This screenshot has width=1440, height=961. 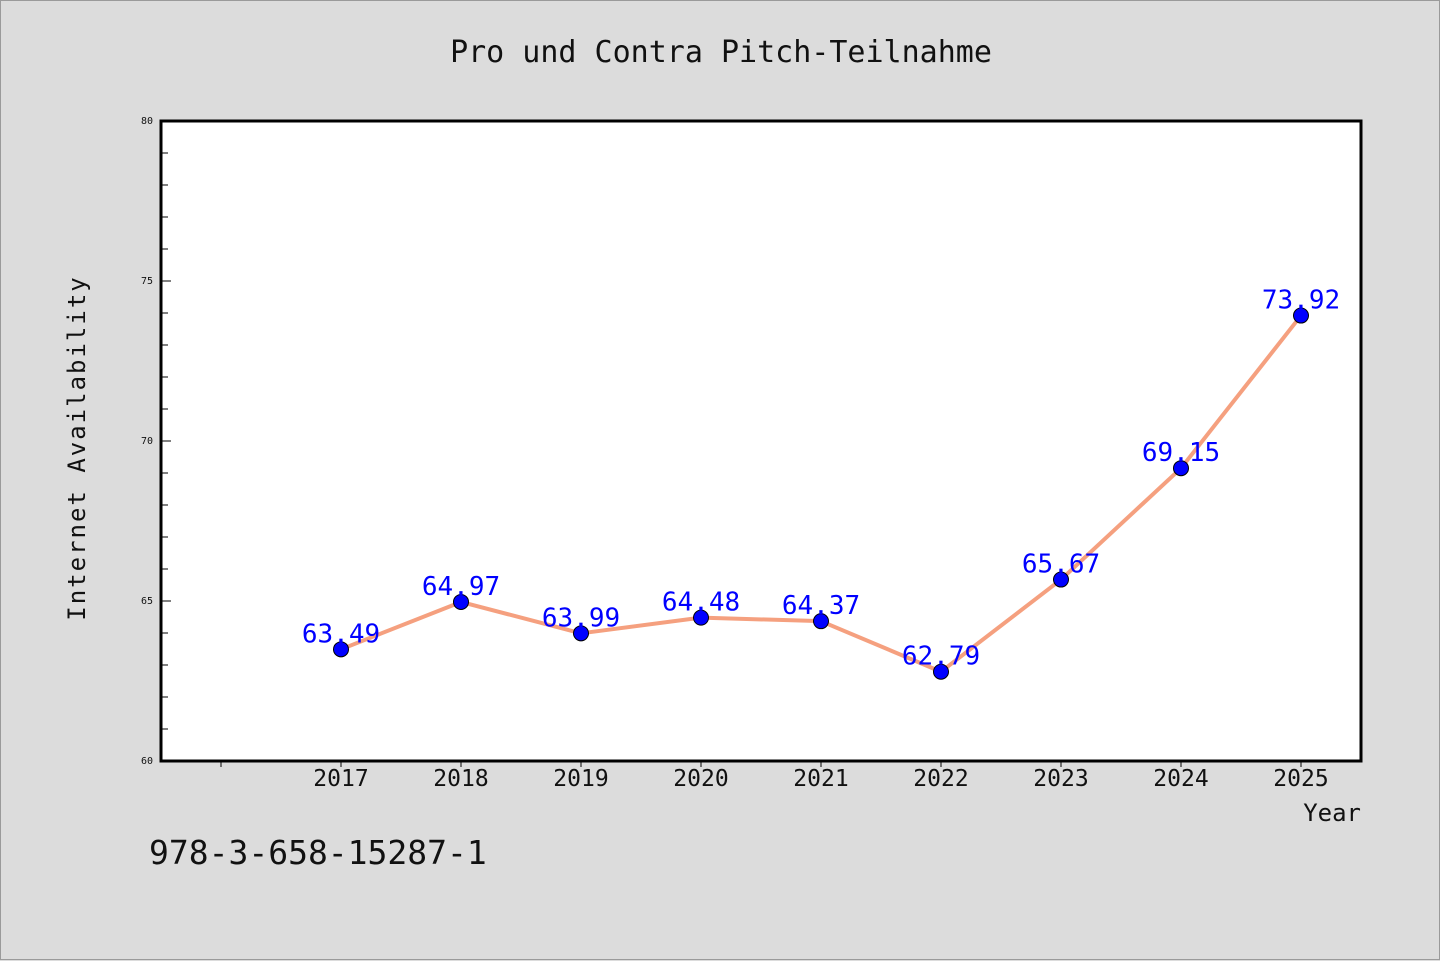 What do you see at coordinates (721, 52) in the screenshot?
I see `chart-title: Pro und Contra Pitch-Teilnahme` at bounding box center [721, 52].